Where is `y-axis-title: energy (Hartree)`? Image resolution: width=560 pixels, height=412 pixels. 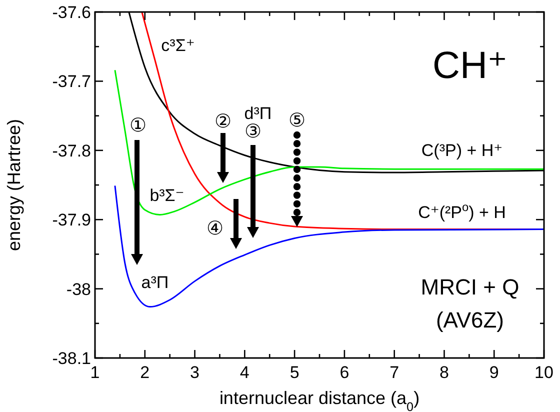 y-axis-title: energy (Hartree) is located at coordinates (14, 185).